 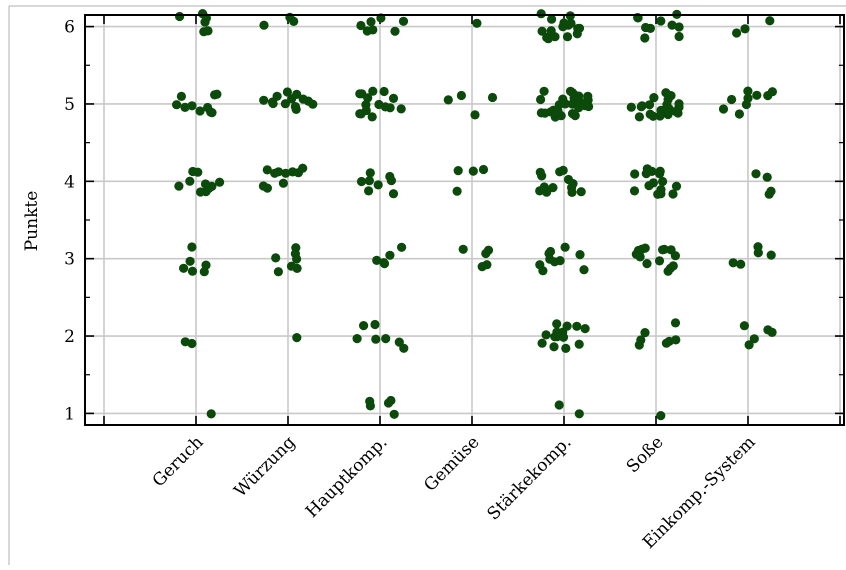 I want to click on x-tick-label: Würzung, so click(x=265, y=466).